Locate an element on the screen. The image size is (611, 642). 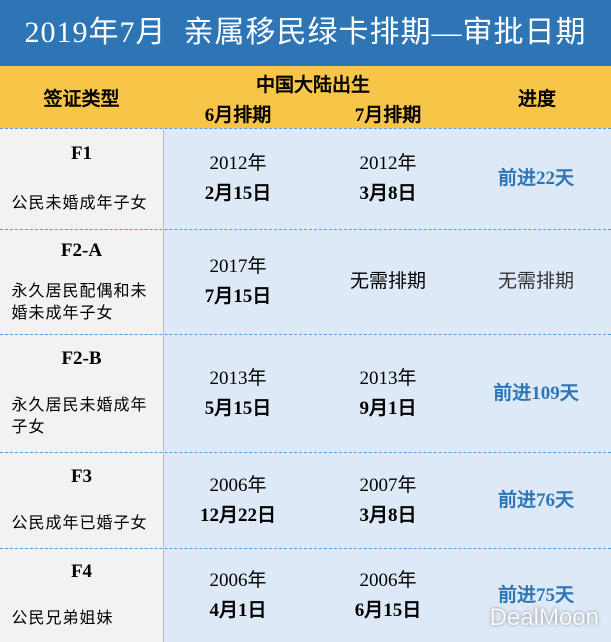
category: F2-A is located at coordinates (81, 250).